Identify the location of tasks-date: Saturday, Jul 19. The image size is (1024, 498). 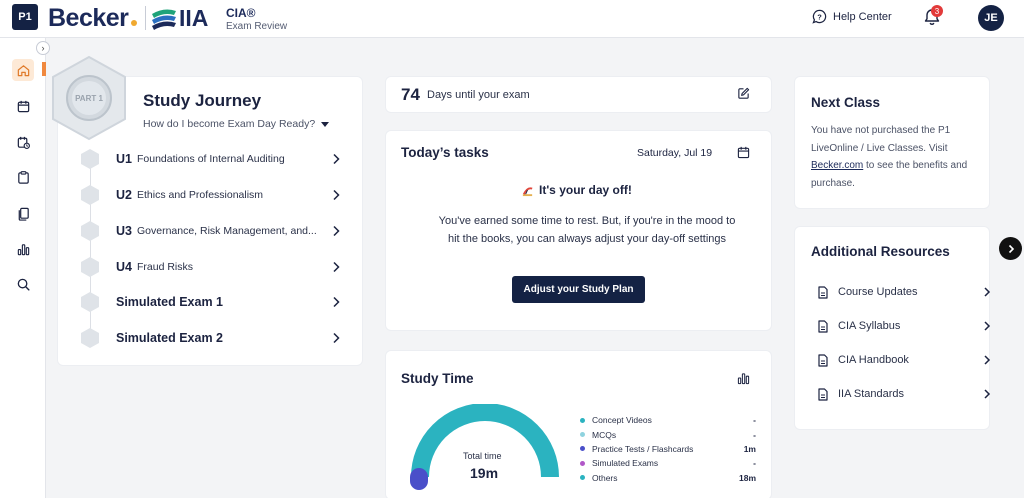
(675, 153).